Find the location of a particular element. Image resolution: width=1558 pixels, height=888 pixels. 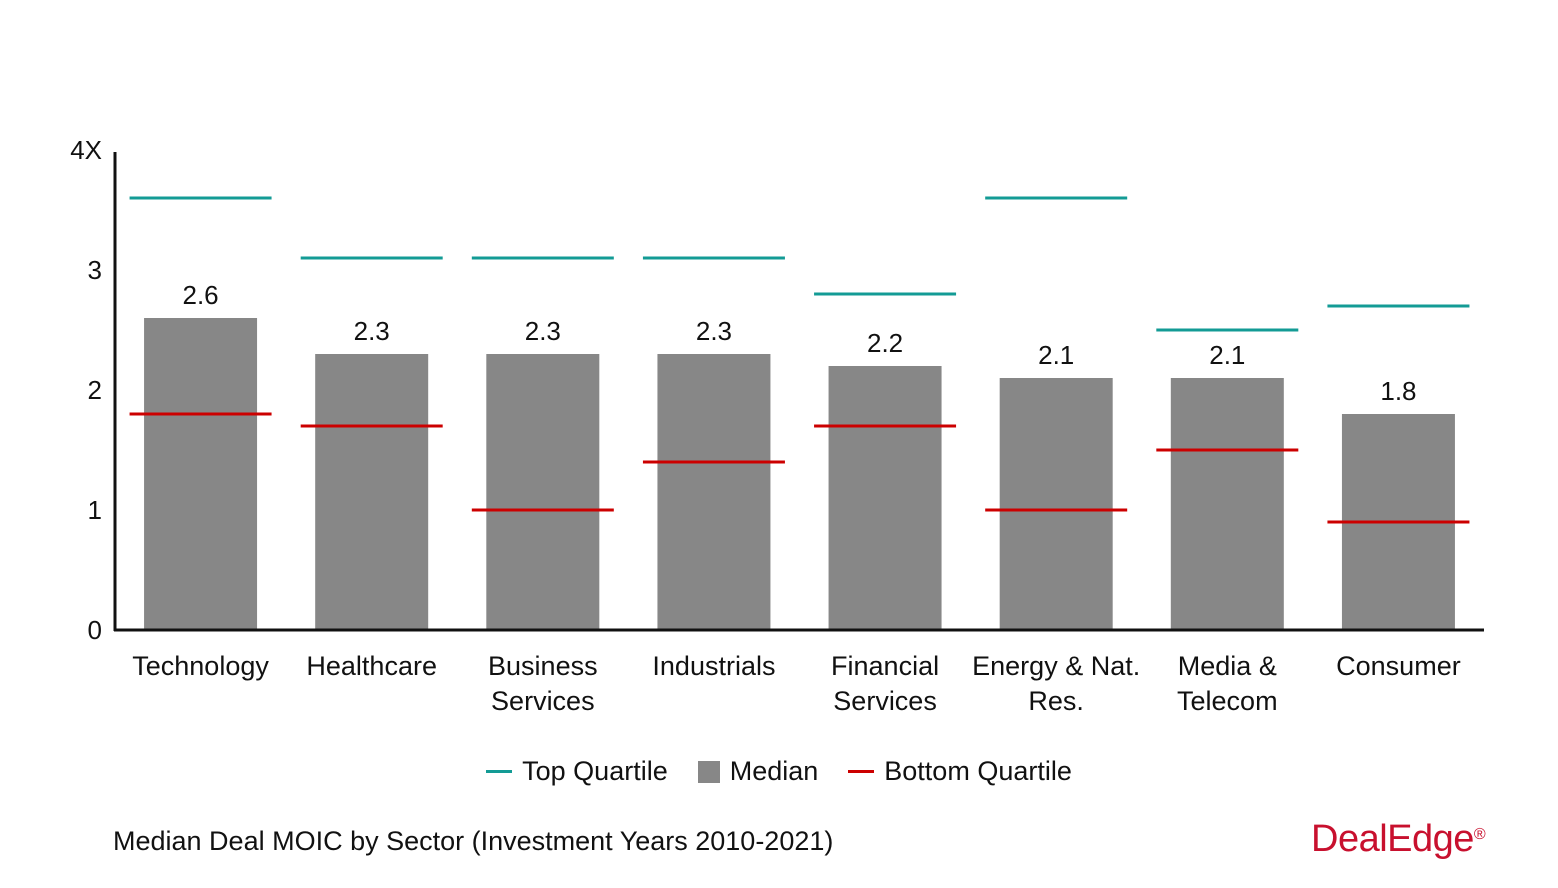

legend: Top Quartile Median Bottom Quartile is located at coordinates (779, 771).